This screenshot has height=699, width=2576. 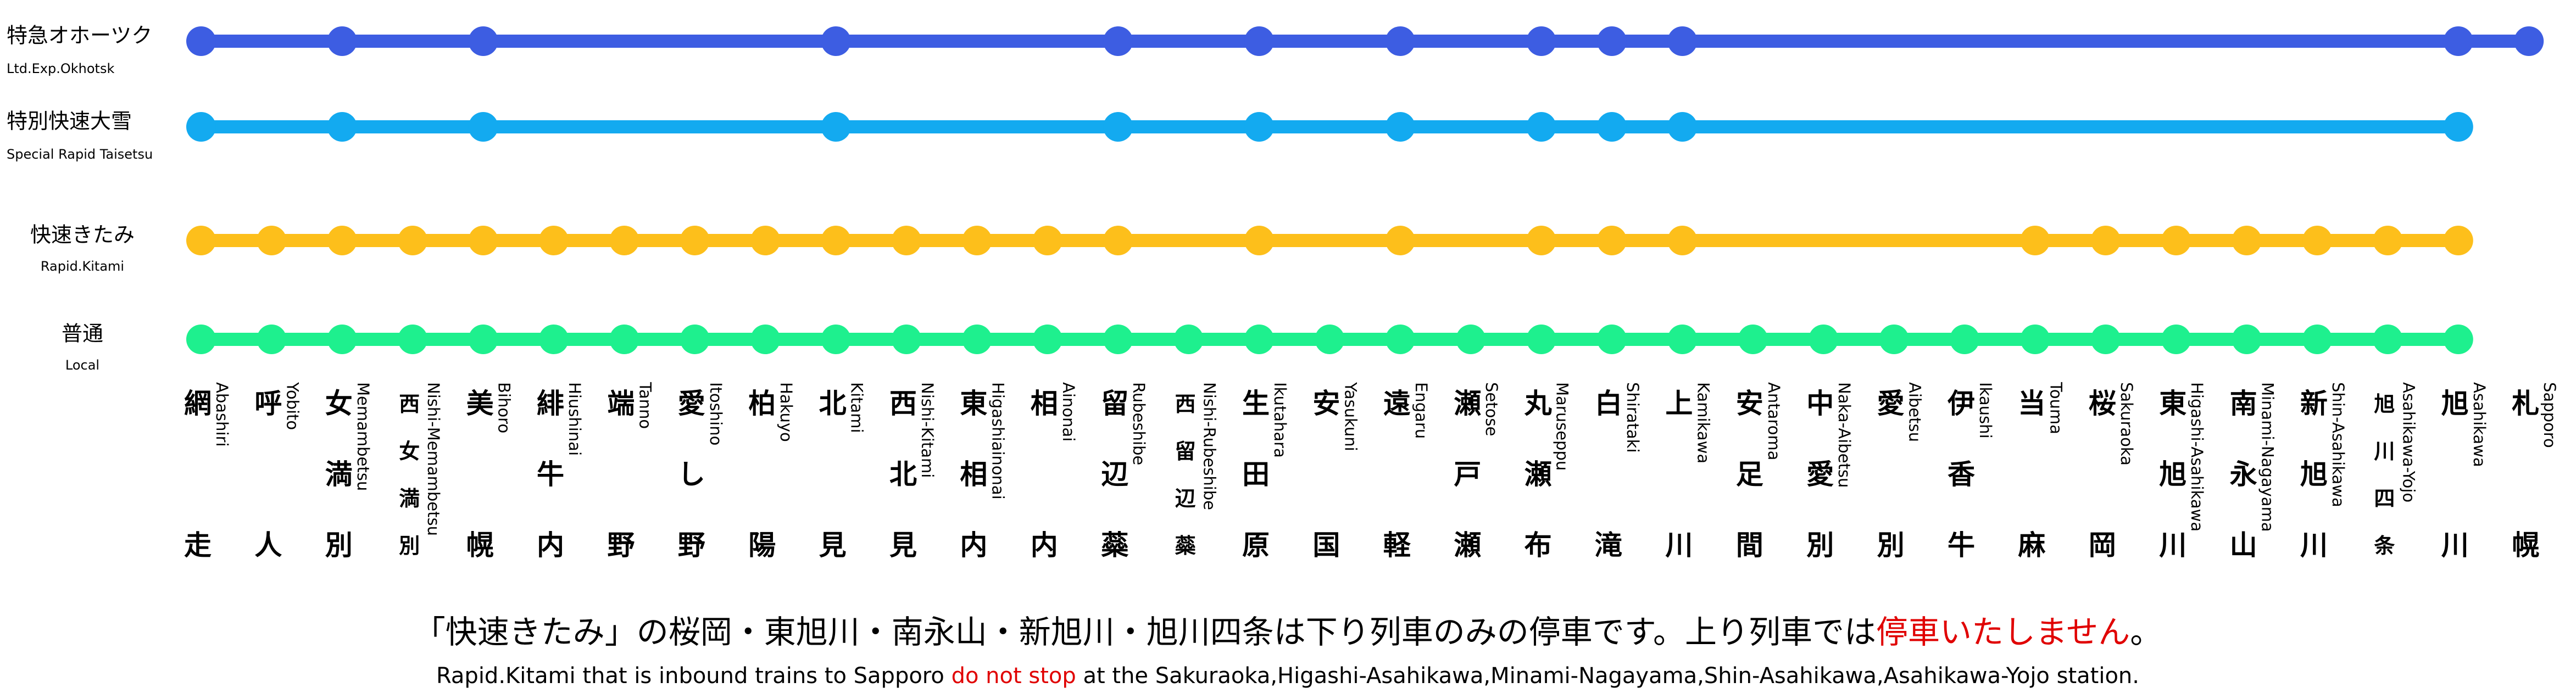 What do you see at coordinates (2455, 475) in the screenshot?
I see `station-kanji: 旭川` at bounding box center [2455, 475].